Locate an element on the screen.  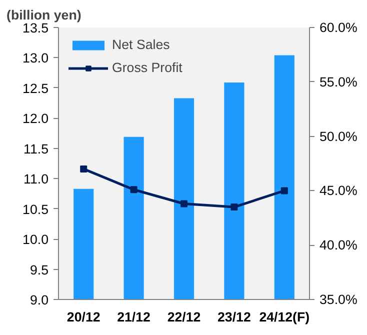
x-tick-label: 23/12 is located at coordinates (234, 317).